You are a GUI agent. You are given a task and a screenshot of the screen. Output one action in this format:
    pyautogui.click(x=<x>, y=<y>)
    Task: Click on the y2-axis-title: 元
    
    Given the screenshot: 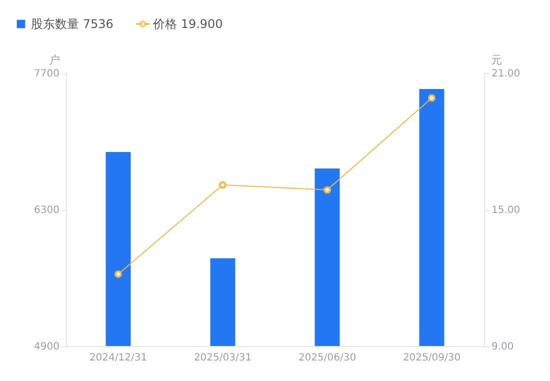 What is the action you would take?
    pyautogui.click(x=496, y=60)
    